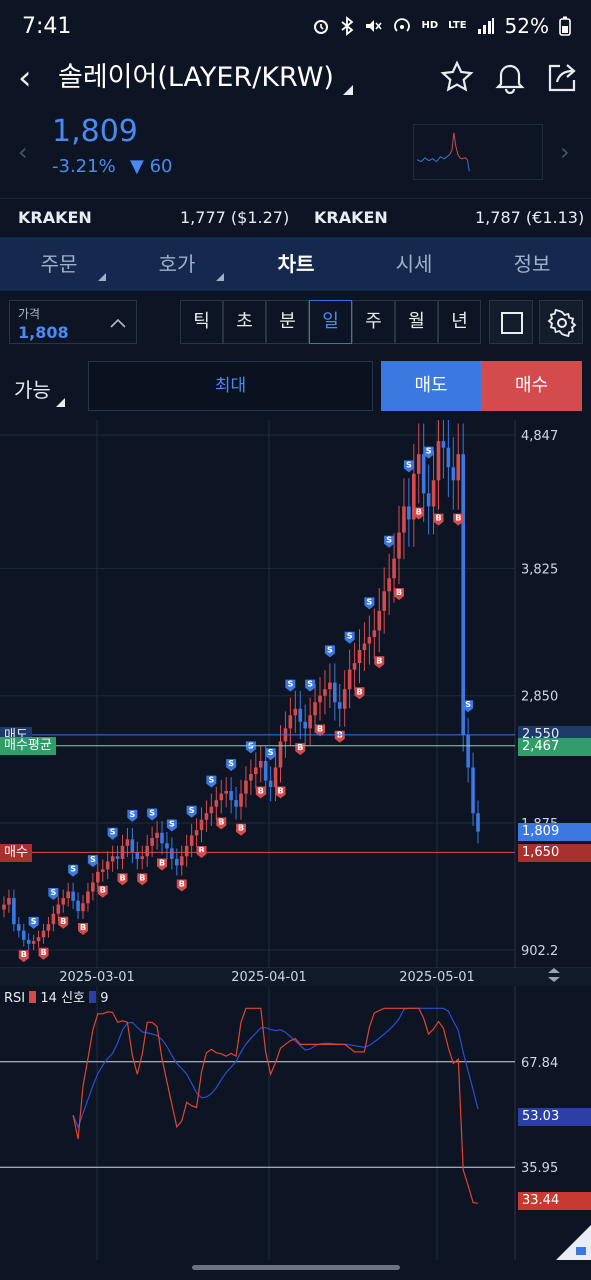 This screenshot has width=591, height=1280. Describe the element at coordinates (573, 1242) in the screenshot. I see `corner-tool-icon` at that location.